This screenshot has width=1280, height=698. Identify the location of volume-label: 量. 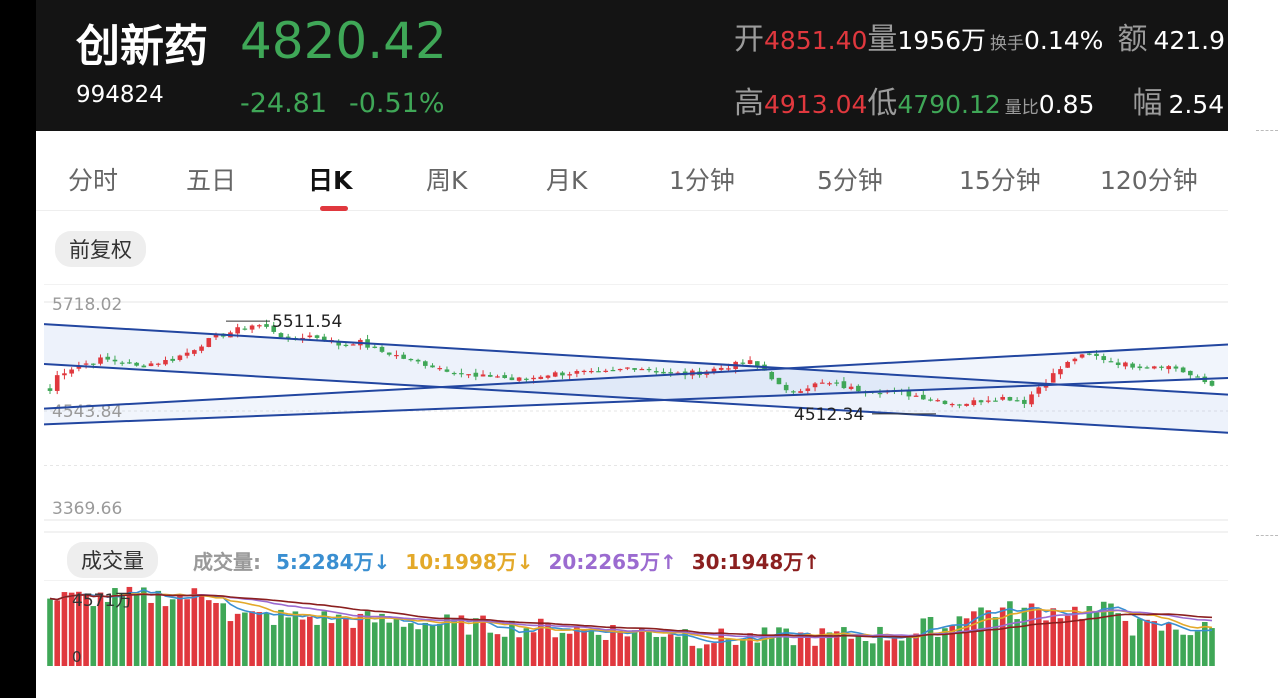
(882, 39).